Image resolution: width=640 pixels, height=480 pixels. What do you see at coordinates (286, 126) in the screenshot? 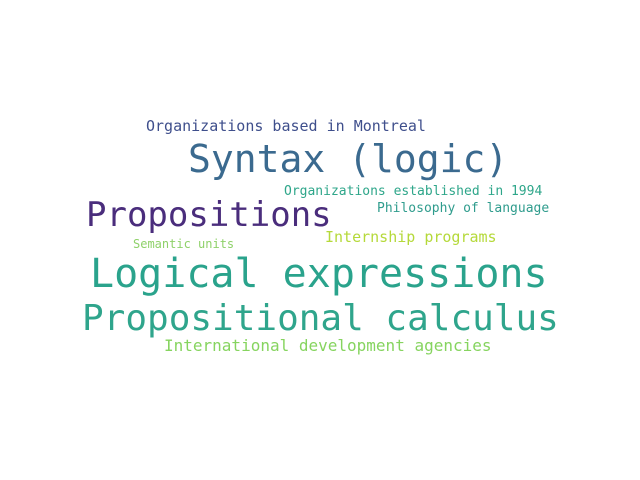
I see `word-organizations-montreal: Organizations based in Montreal` at bounding box center [286, 126].